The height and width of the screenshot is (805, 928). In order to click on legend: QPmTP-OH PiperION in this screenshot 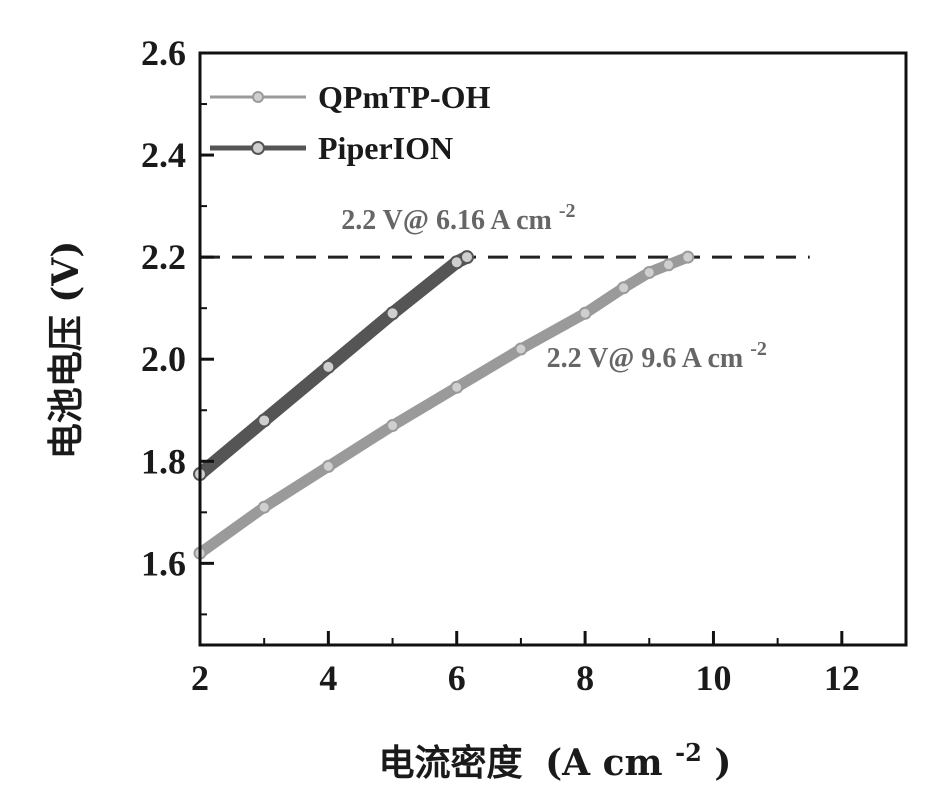, I will do `click(350, 122)`.